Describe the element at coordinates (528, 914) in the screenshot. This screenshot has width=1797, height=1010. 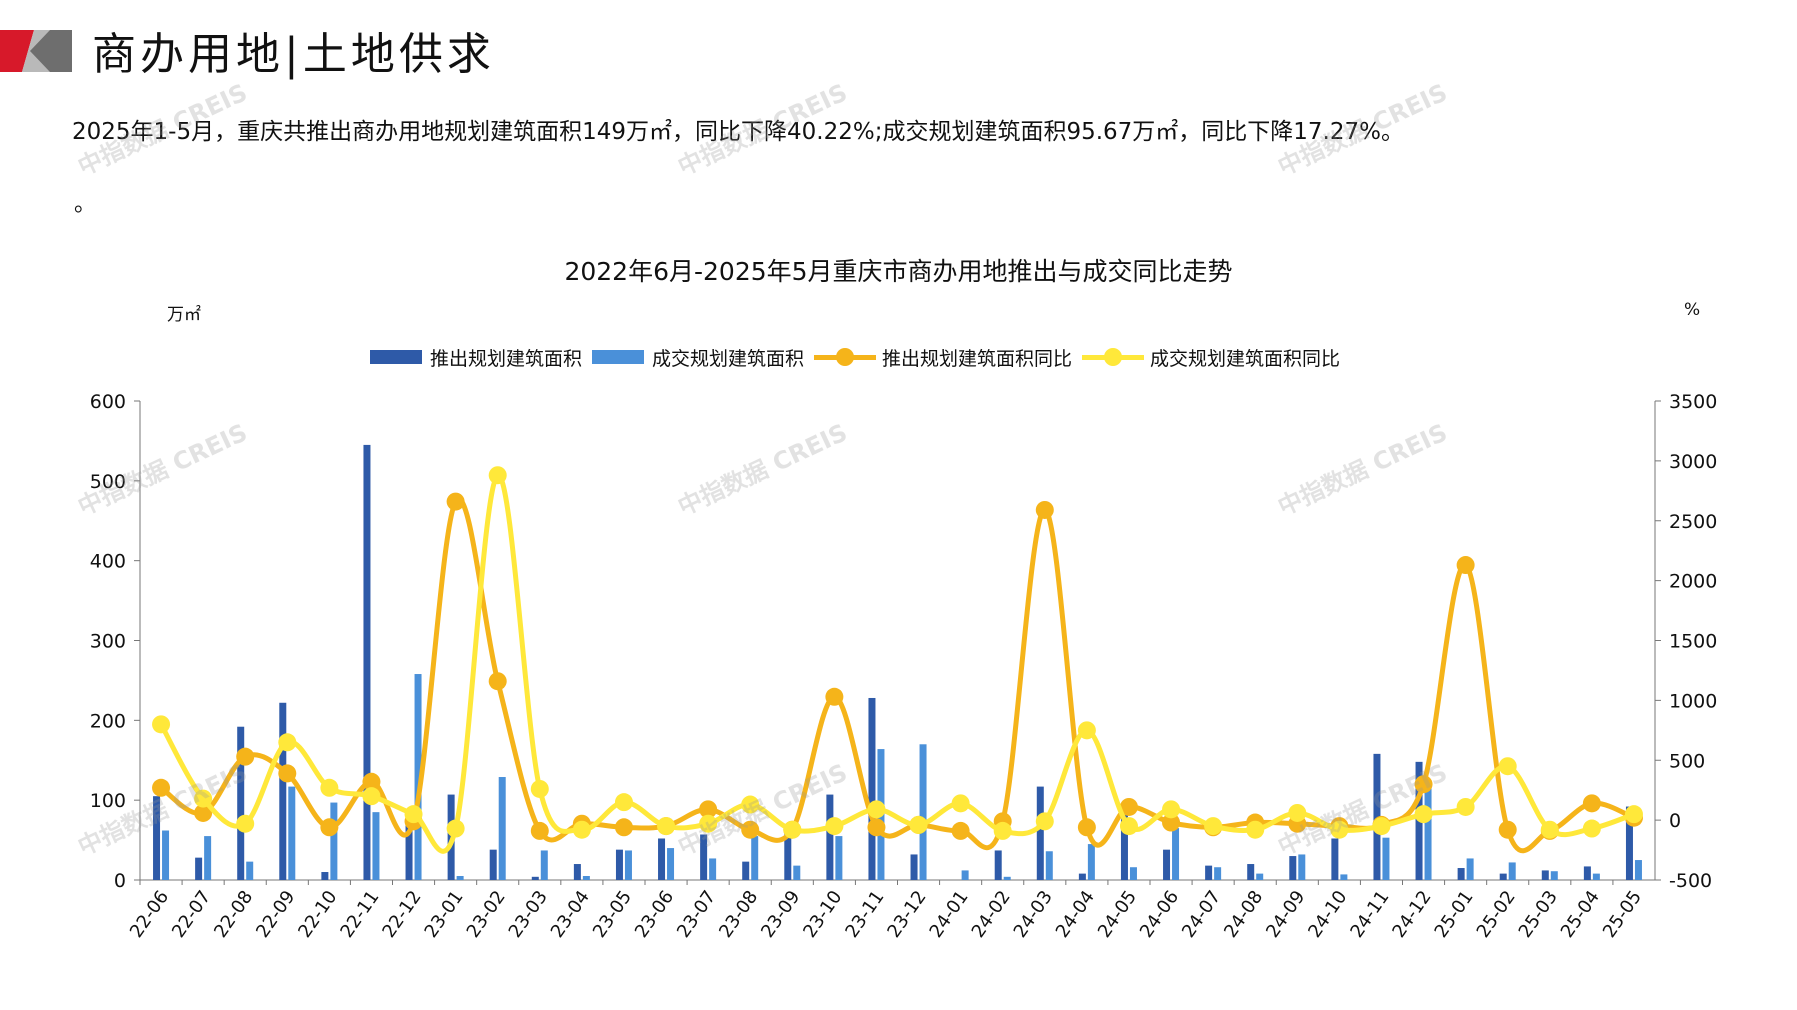
I see `x-tick-label: 23-03` at that location.